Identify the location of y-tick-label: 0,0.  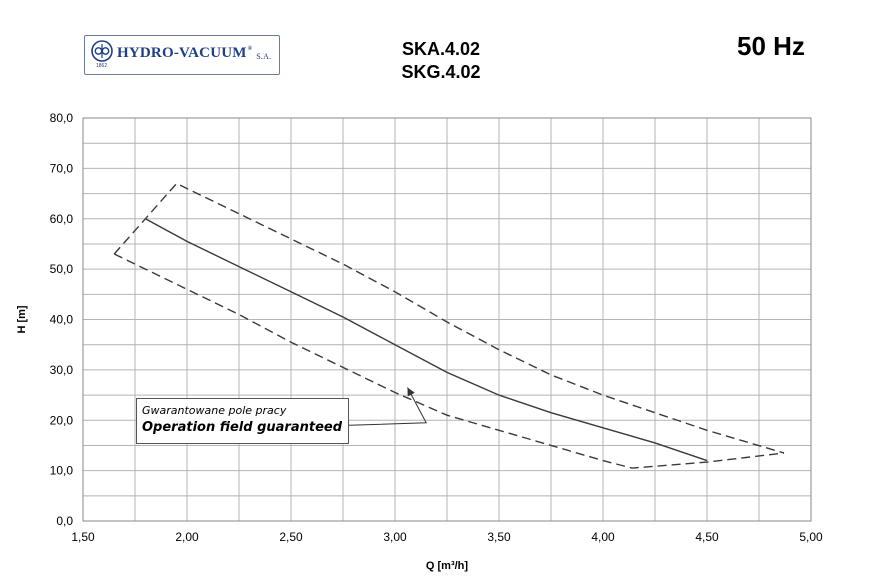
(64, 521).